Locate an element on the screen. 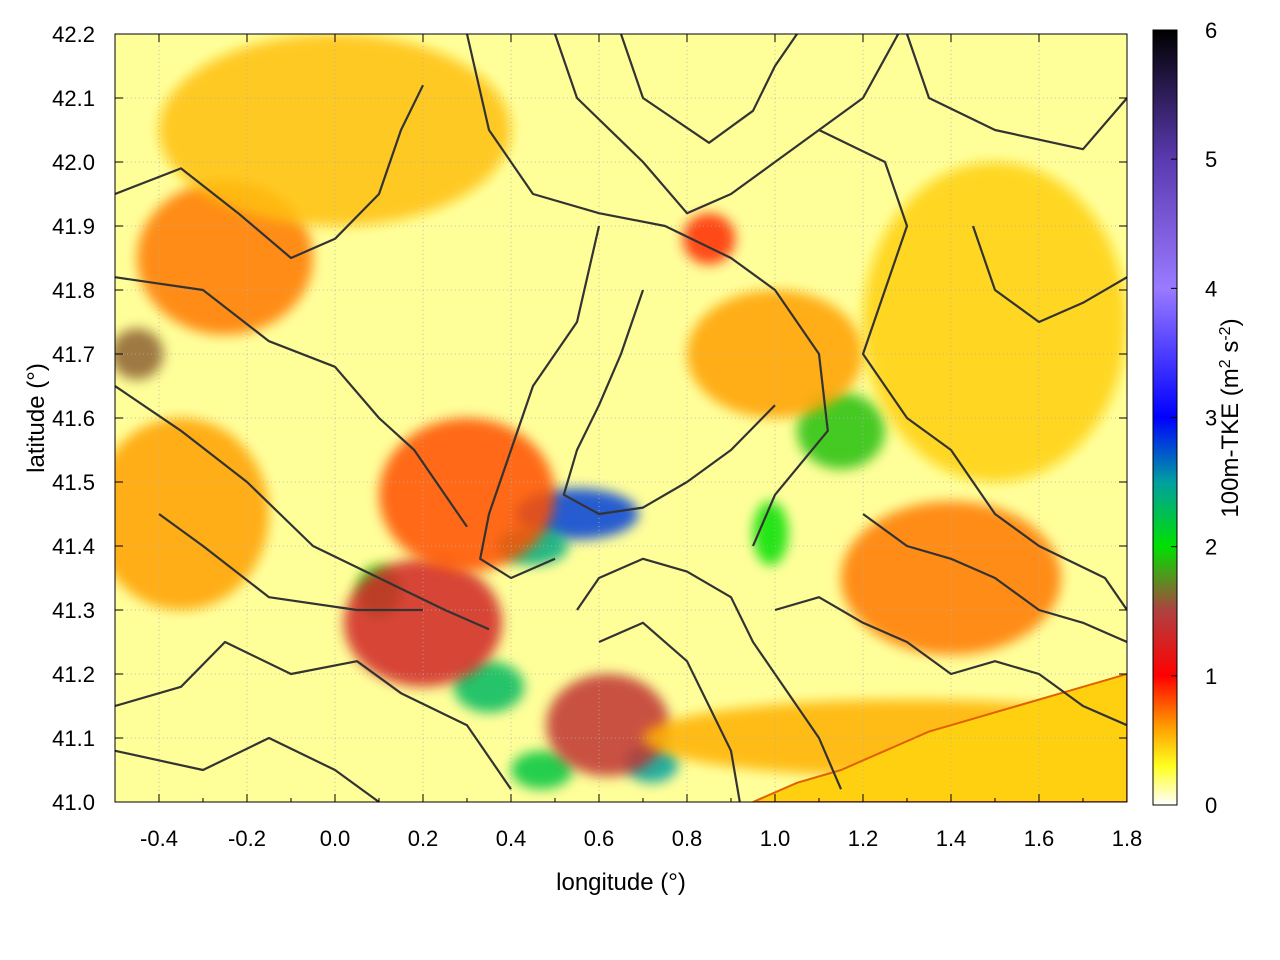  y-tick-label: 41.5 is located at coordinates (73, 482).